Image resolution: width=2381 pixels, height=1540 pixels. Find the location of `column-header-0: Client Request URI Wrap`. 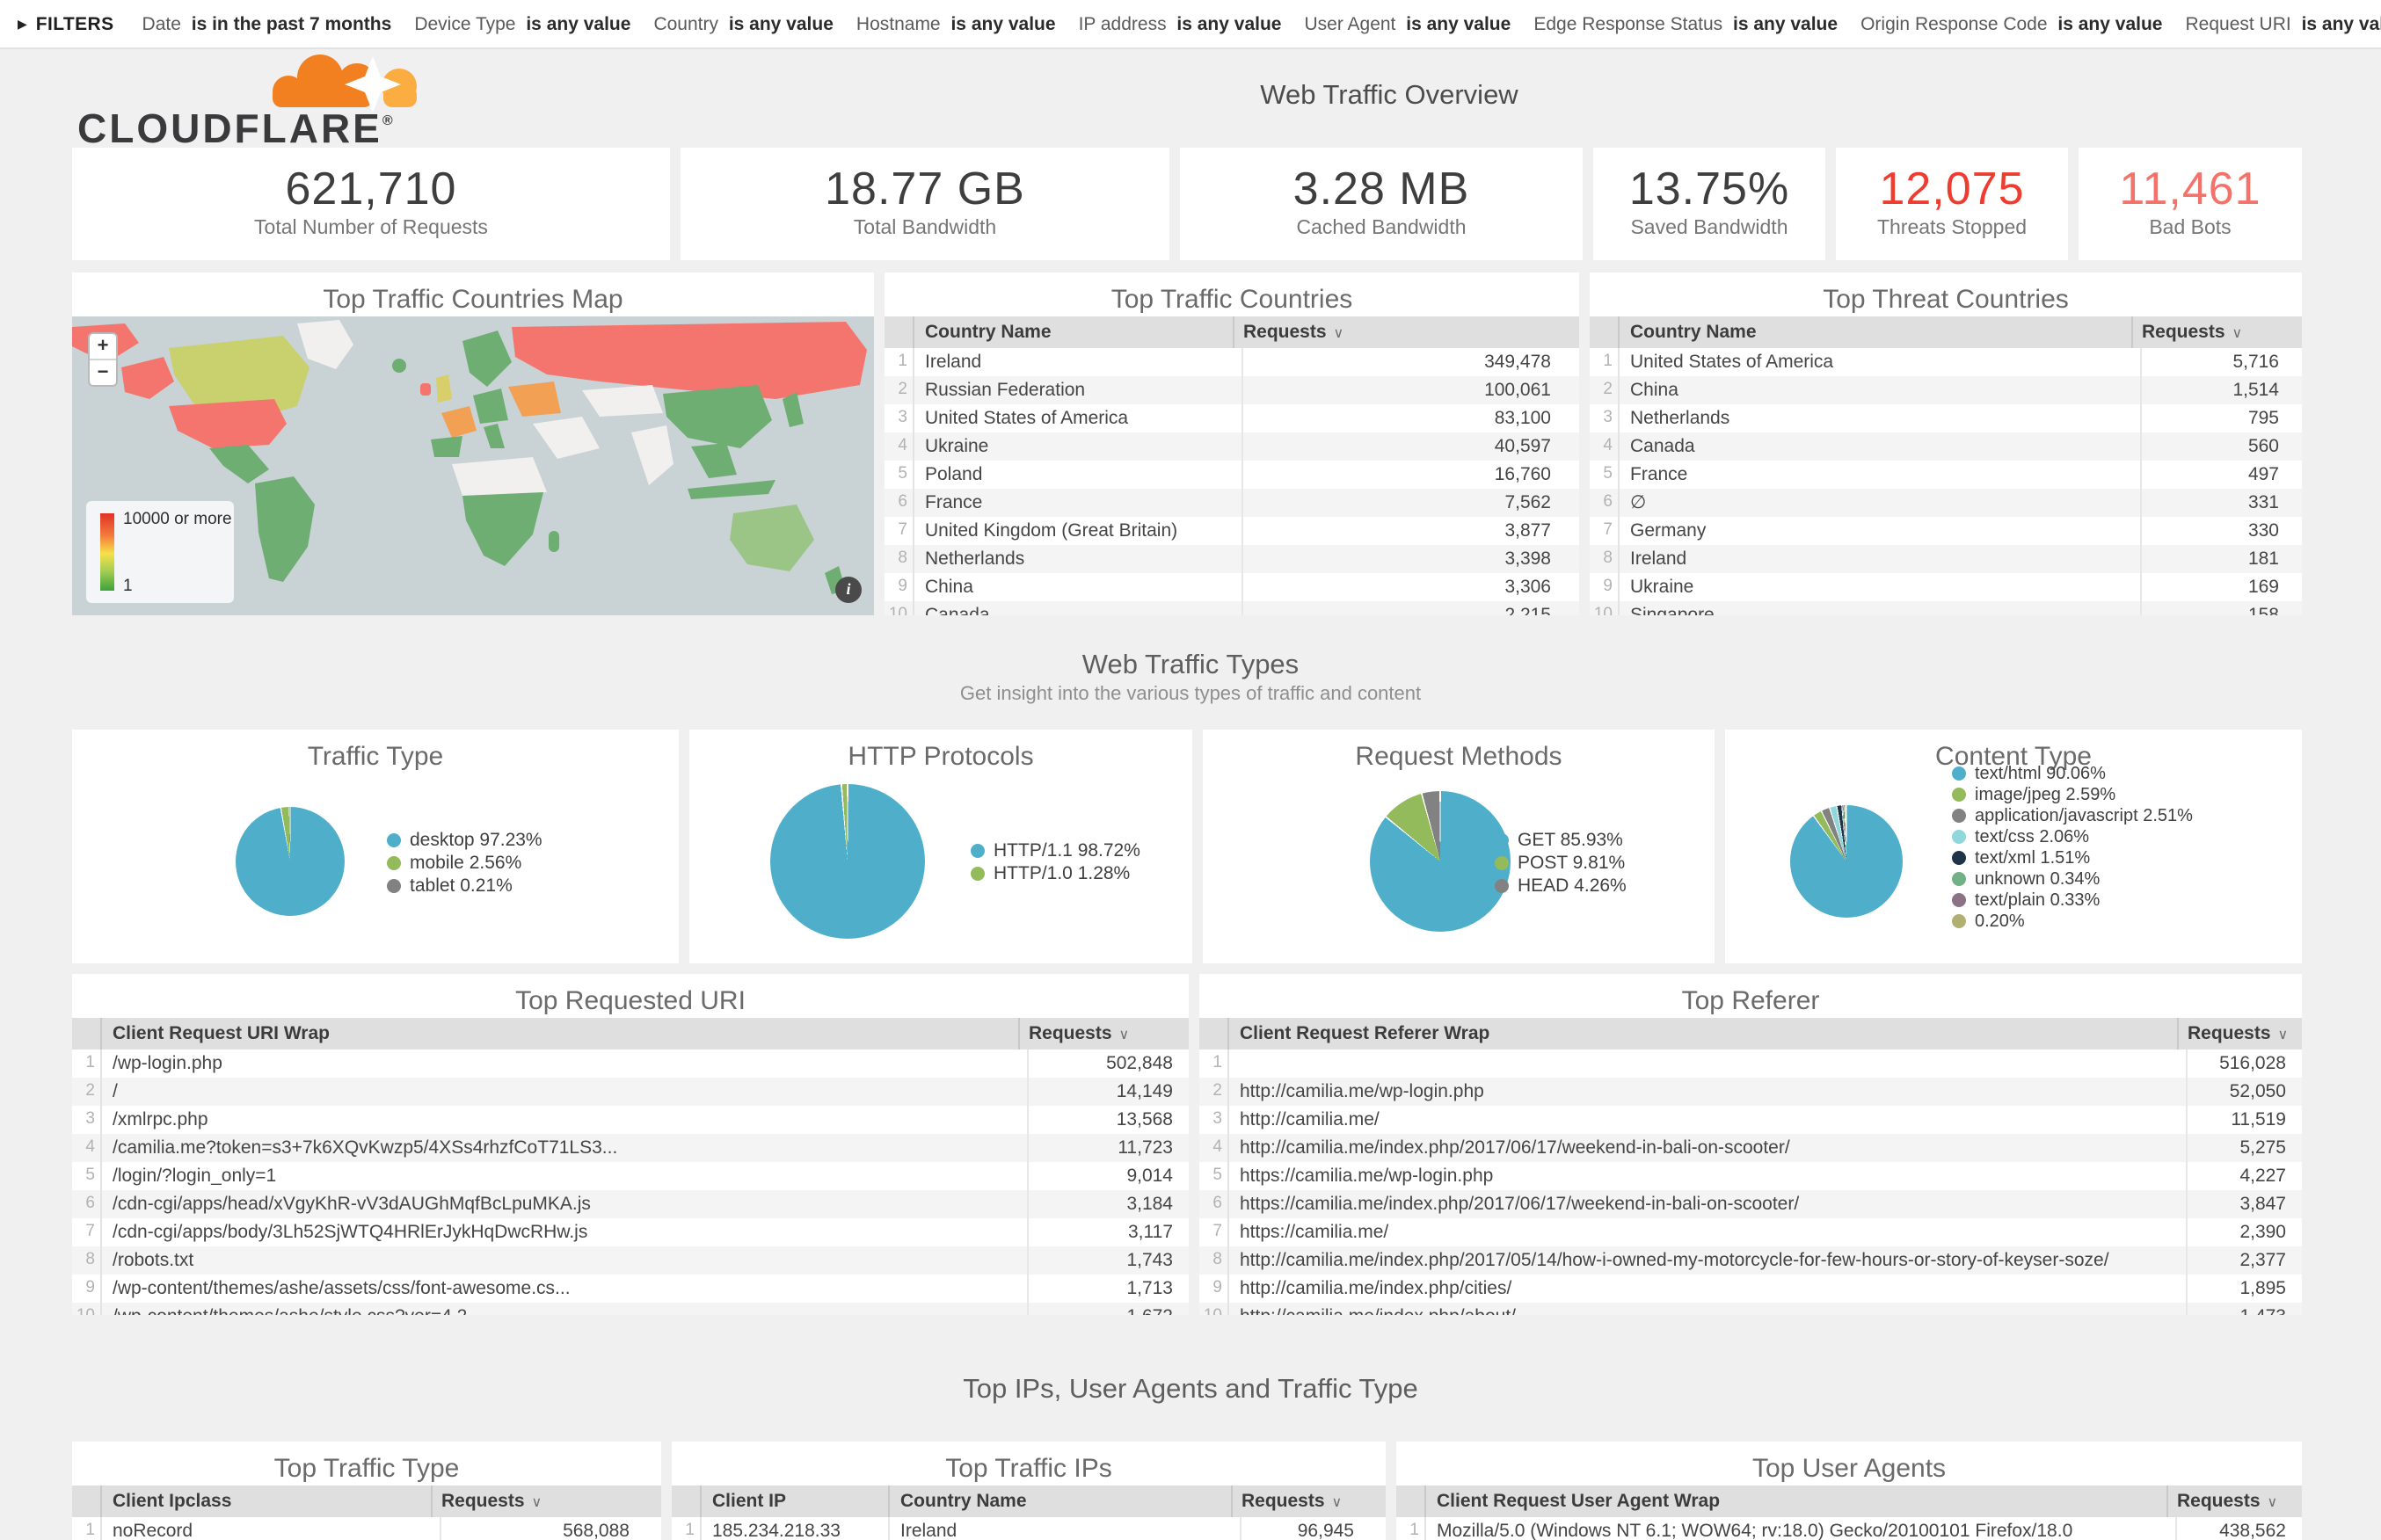

column-header-0: Client Request URI Wrap is located at coordinates (221, 1033).